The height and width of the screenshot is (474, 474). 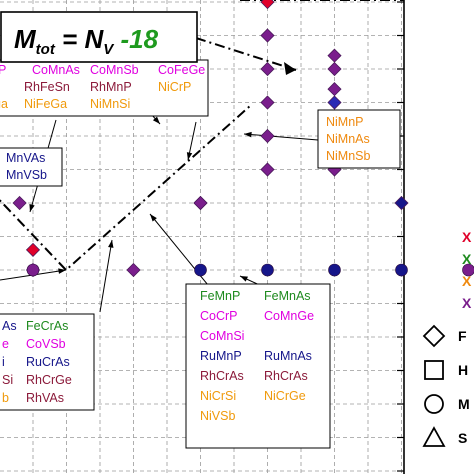 I want to click on label-box-entry: Si, so click(x=7, y=380).